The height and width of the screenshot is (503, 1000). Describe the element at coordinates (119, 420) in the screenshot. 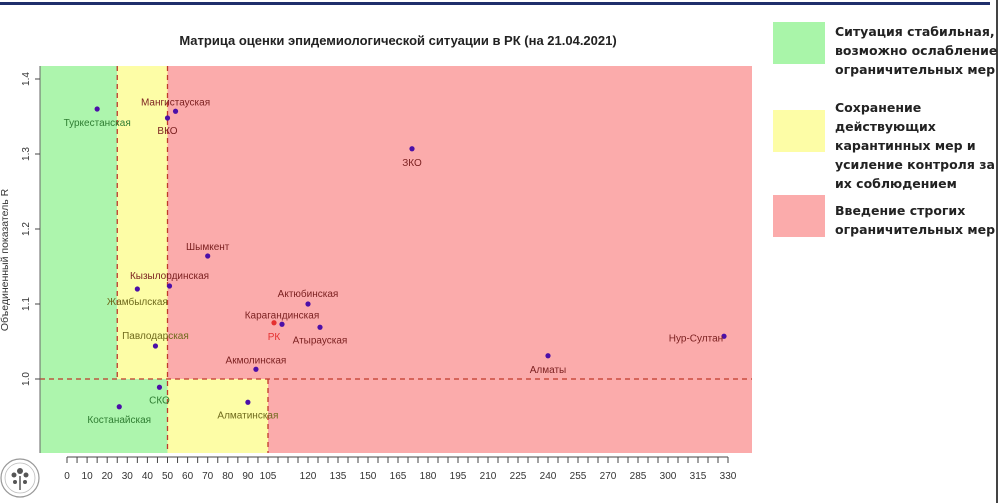

I see `data-label: Костанайская` at that location.